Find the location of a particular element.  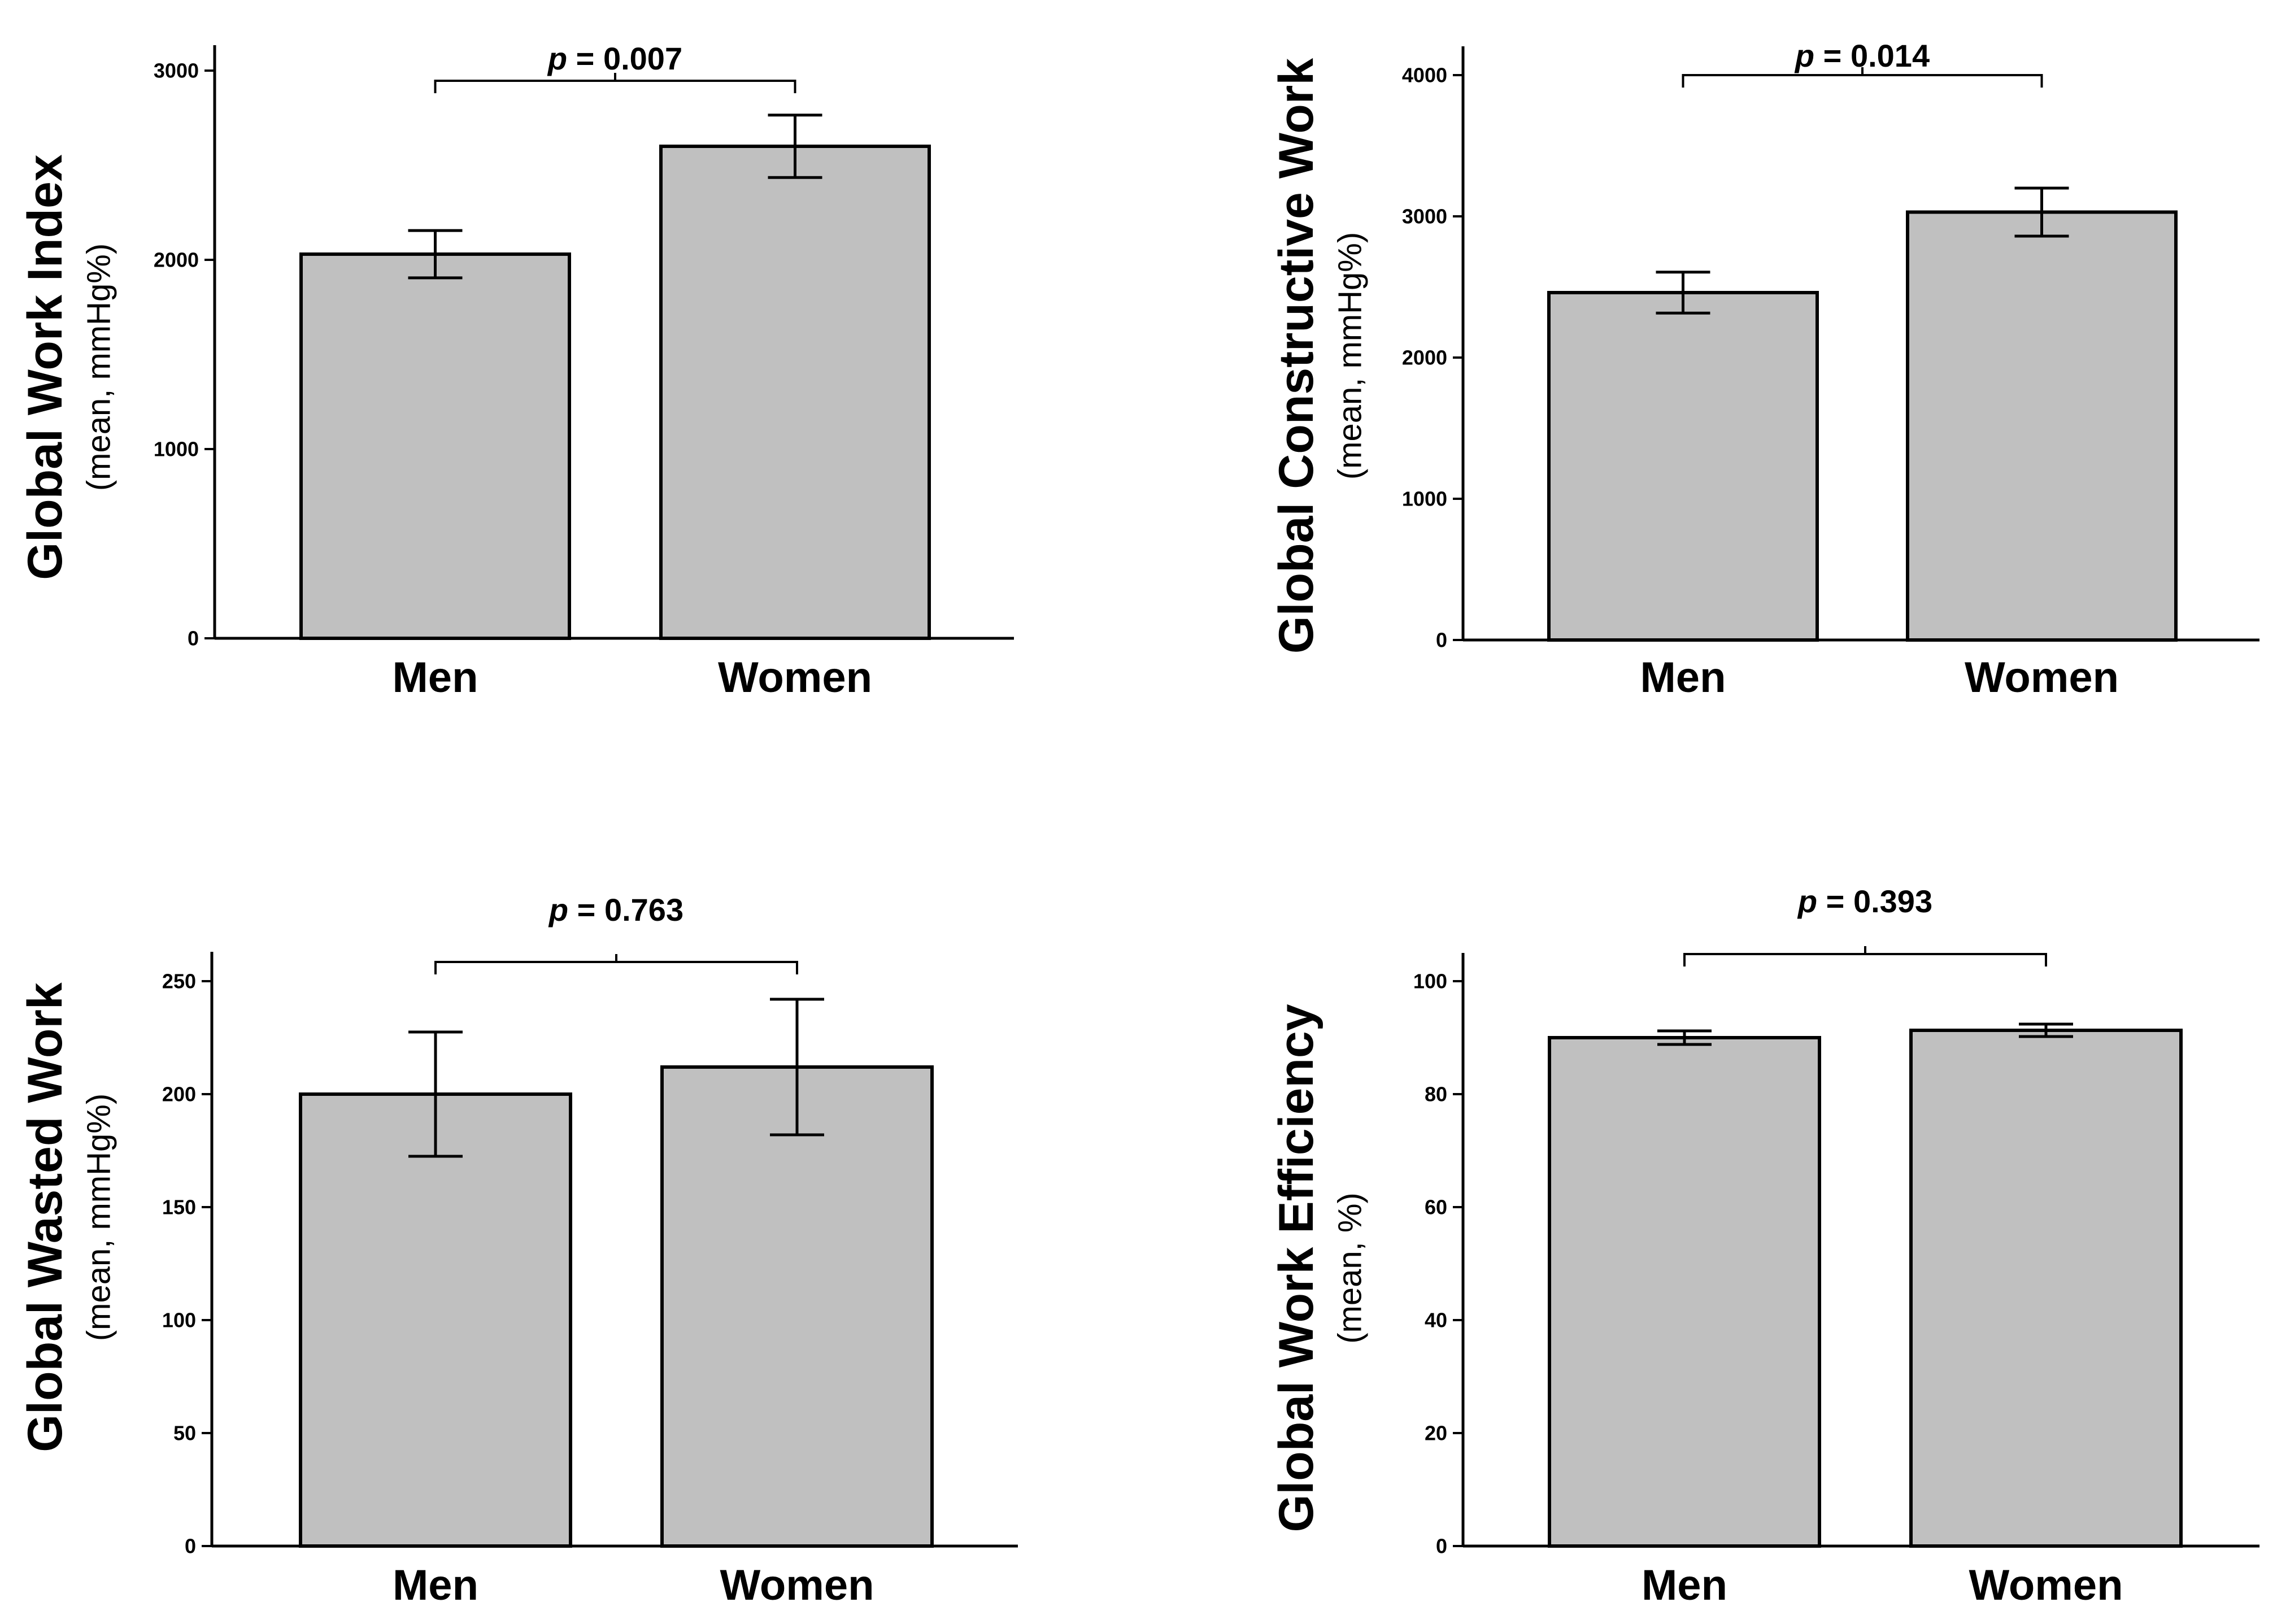

y-tick-label: 250 is located at coordinates (179, 981).